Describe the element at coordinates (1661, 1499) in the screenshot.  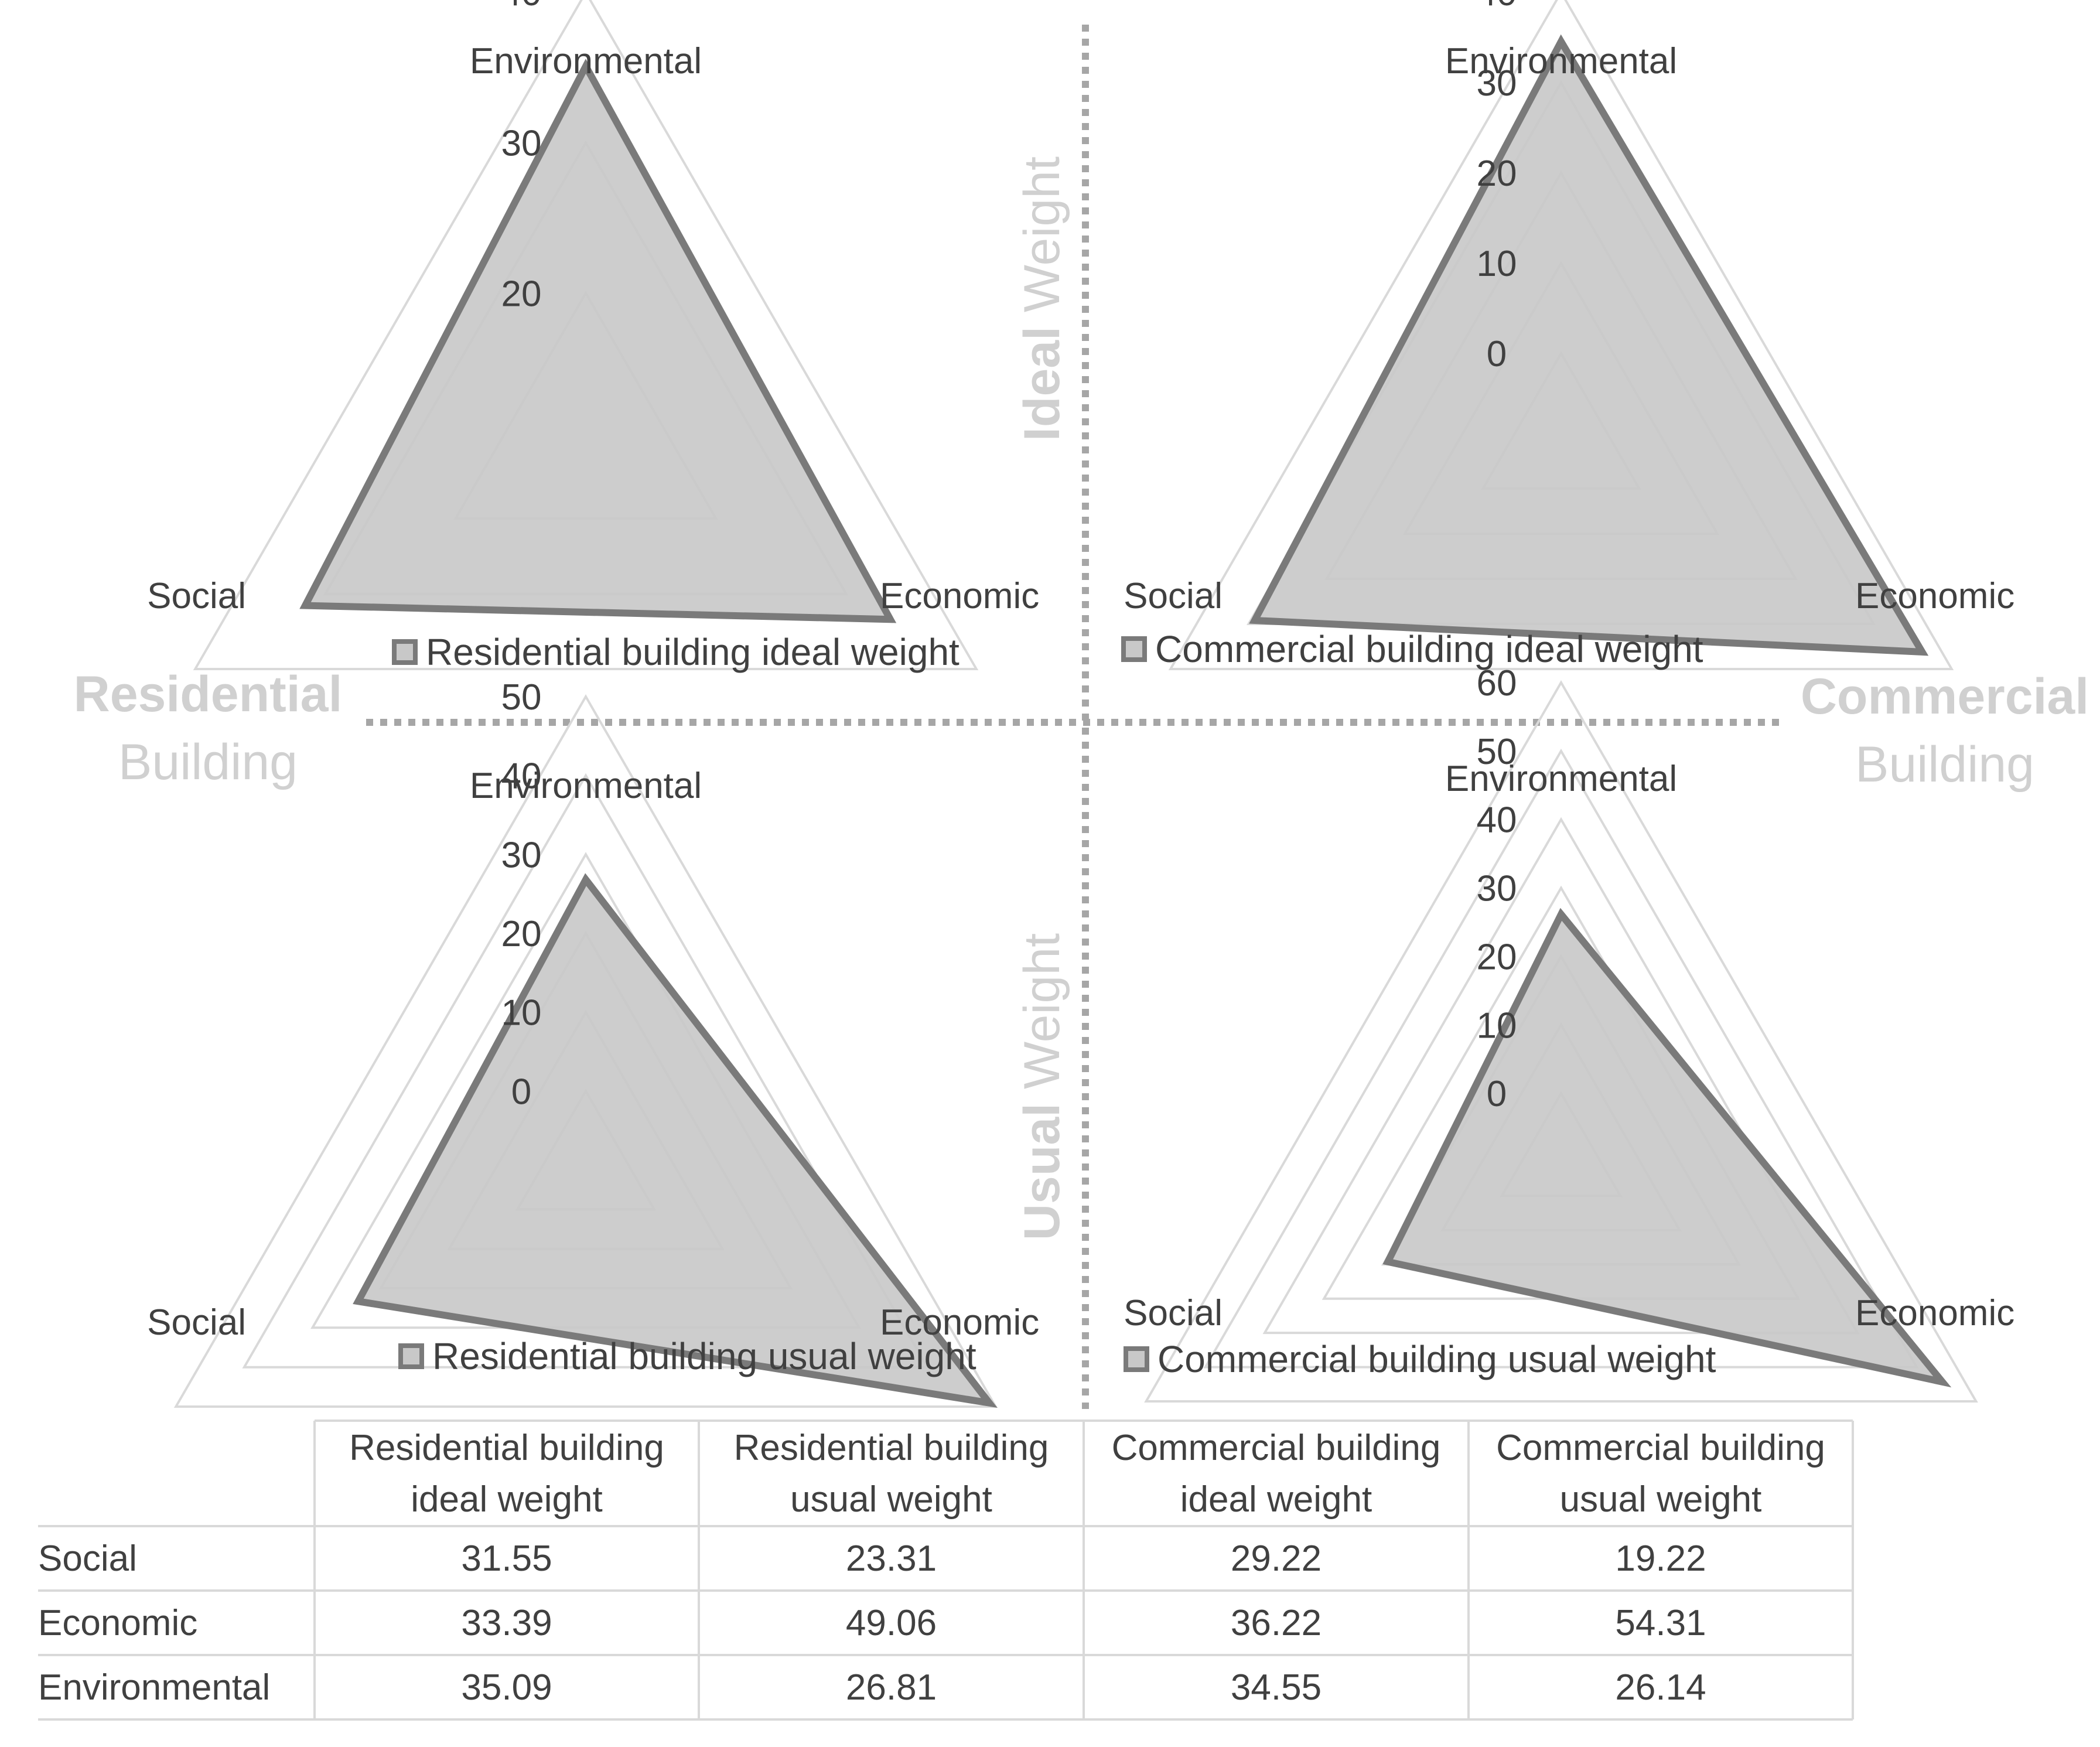
I see `table-header-4: usual weight` at that location.